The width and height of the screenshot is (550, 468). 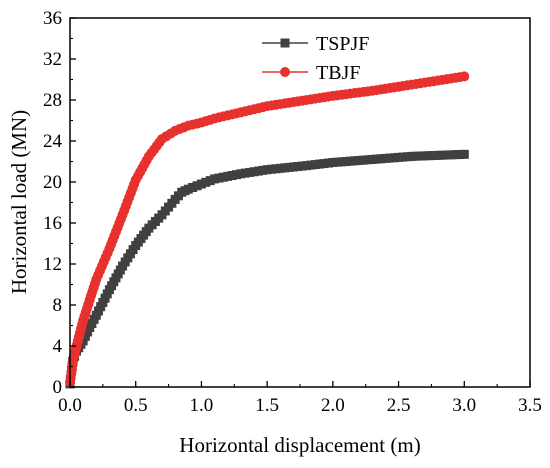 What do you see at coordinates (285, 72) in the screenshot?
I see `legend-marker-tbjf` at bounding box center [285, 72].